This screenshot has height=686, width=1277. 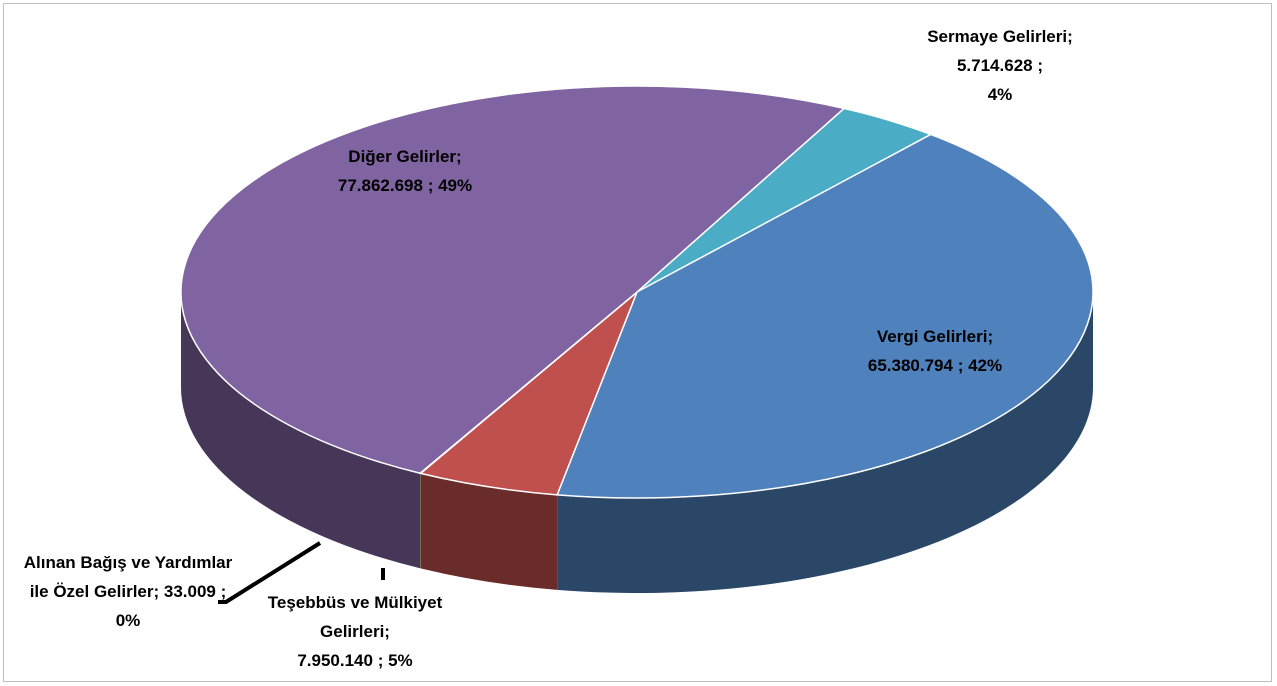 I want to click on percentage-label: 49%, so click(x=455, y=185).